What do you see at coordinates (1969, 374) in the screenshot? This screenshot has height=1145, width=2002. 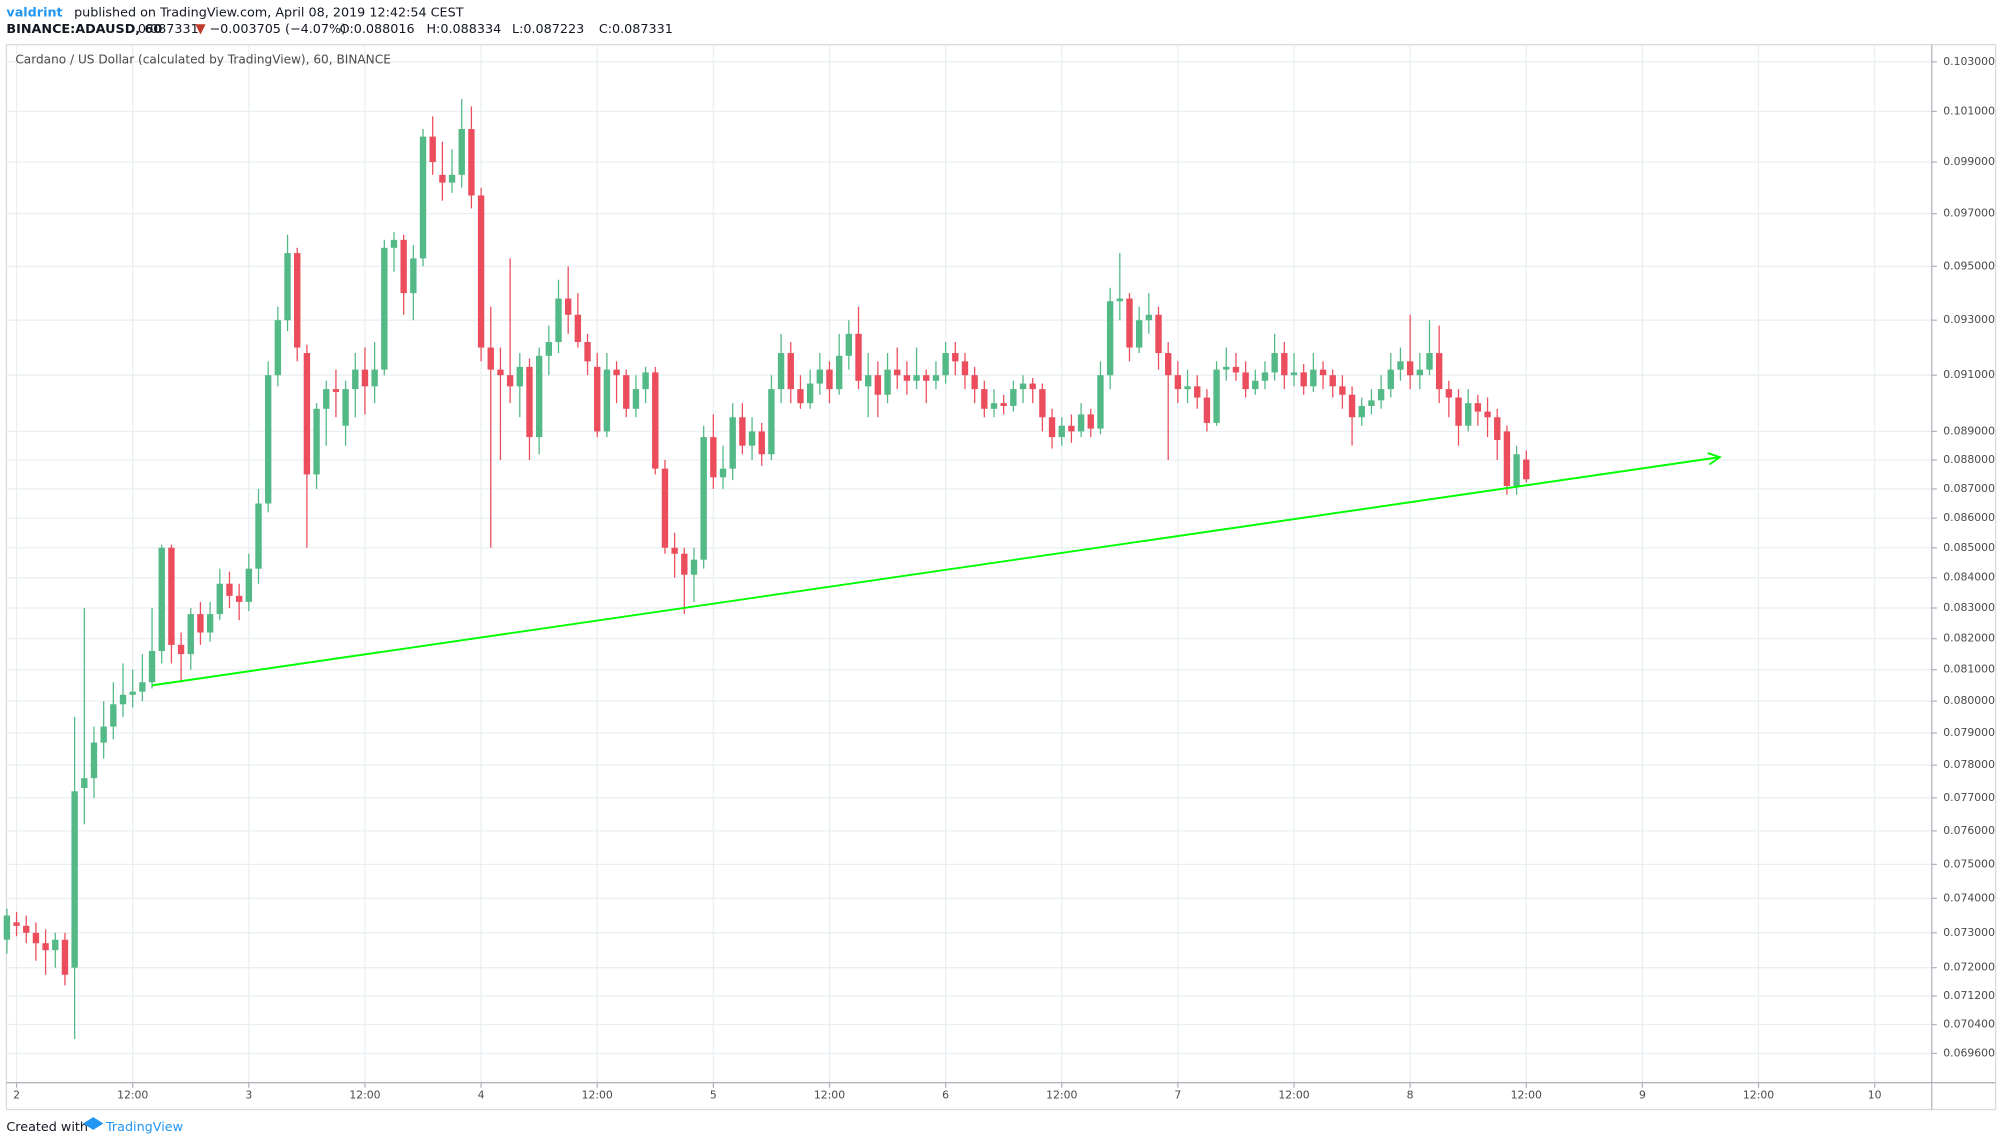 I see `y-tick-label: 0.091000` at bounding box center [1969, 374].